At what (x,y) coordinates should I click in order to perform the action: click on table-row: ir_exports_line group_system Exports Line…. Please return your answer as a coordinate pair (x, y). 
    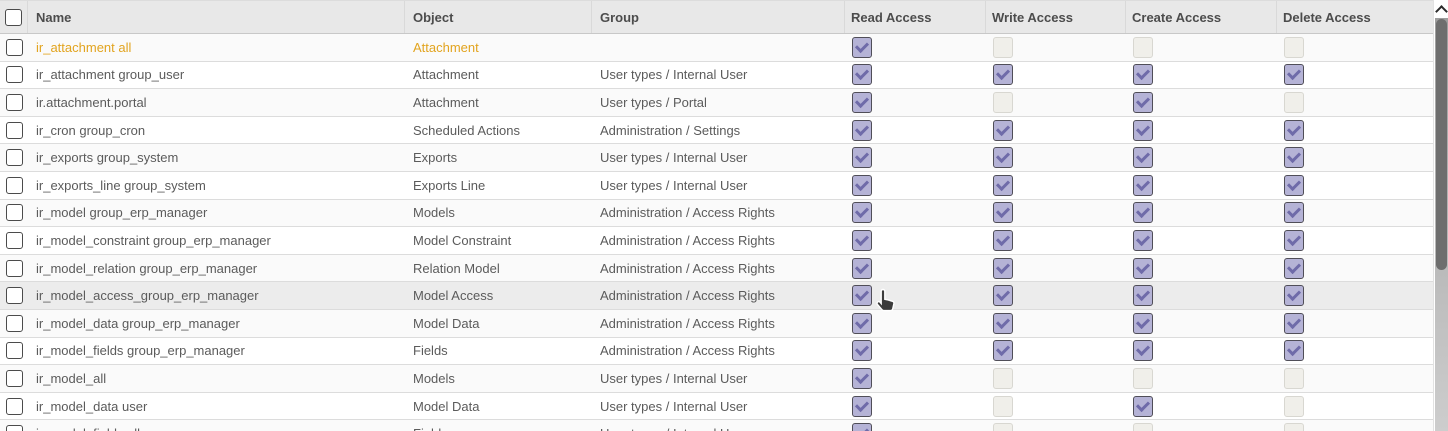
    Looking at the image, I should click on (716, 185).